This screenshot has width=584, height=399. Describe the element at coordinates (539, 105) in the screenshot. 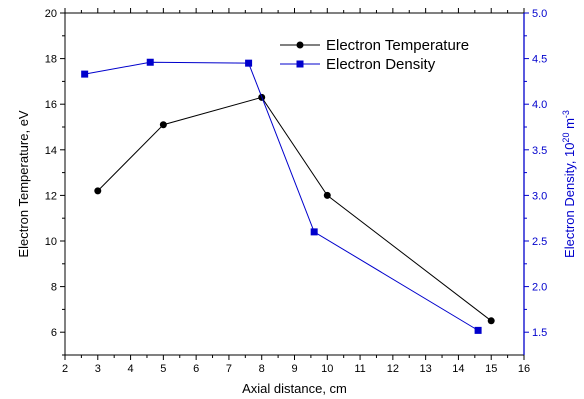

I see `right-y-tick-label: 4.0` at that location.